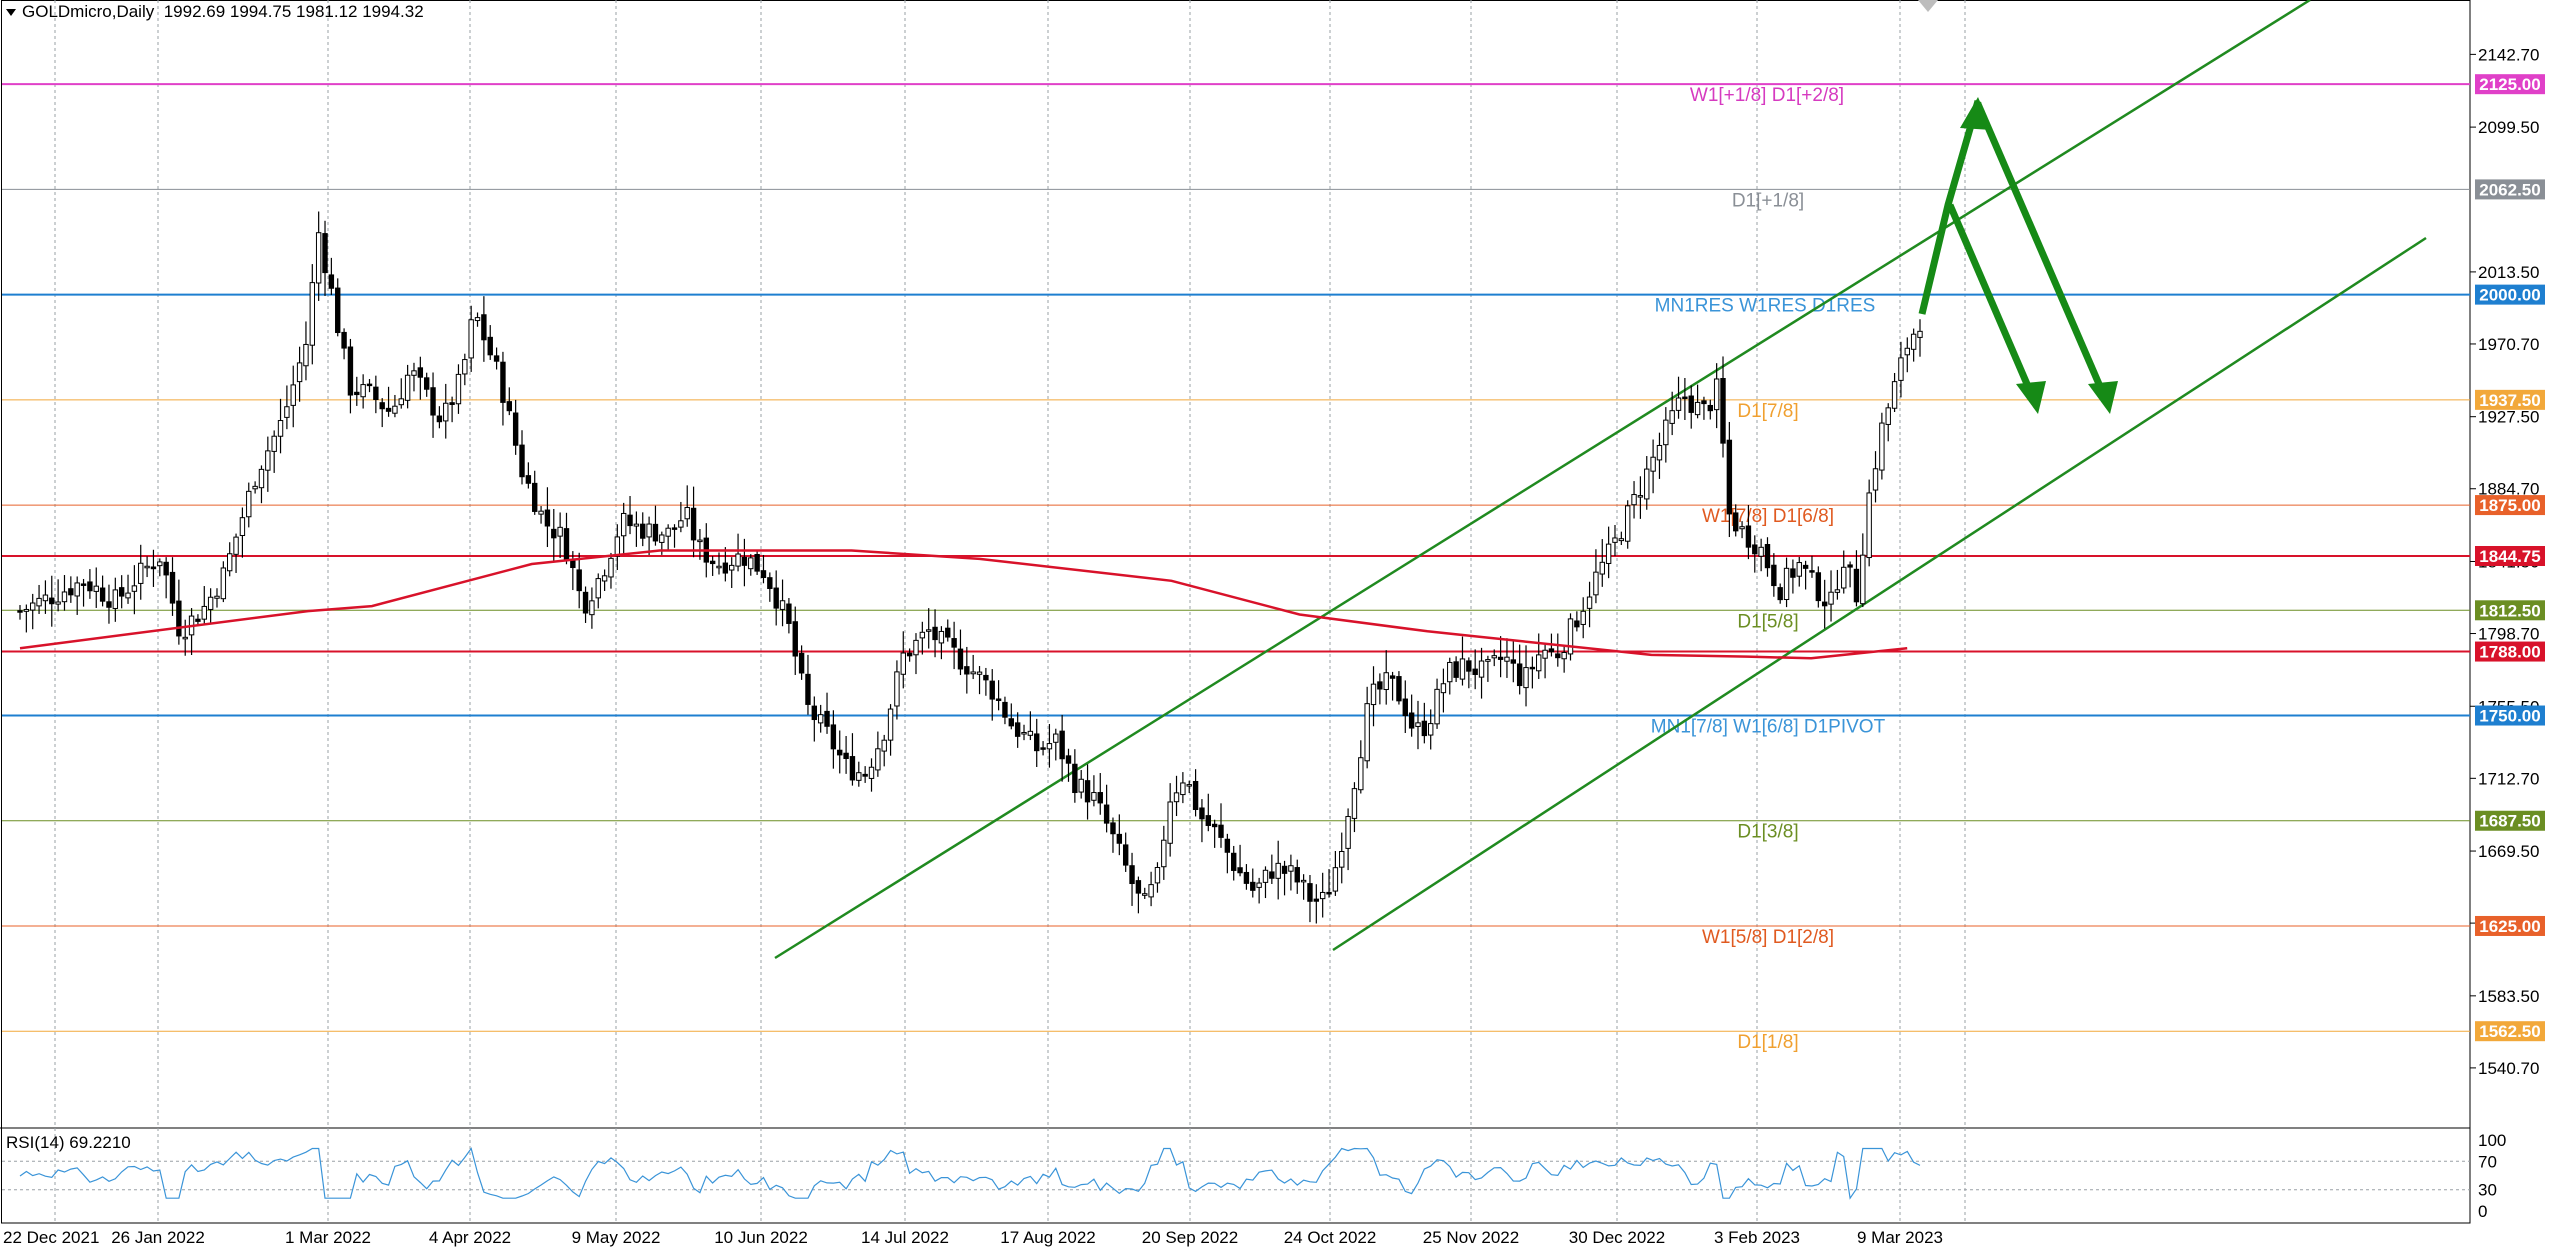 This screenshot has width=2560, height=1258. I want to click on rsi-label: RSI(14) 69.2210, so click(68, 1142).